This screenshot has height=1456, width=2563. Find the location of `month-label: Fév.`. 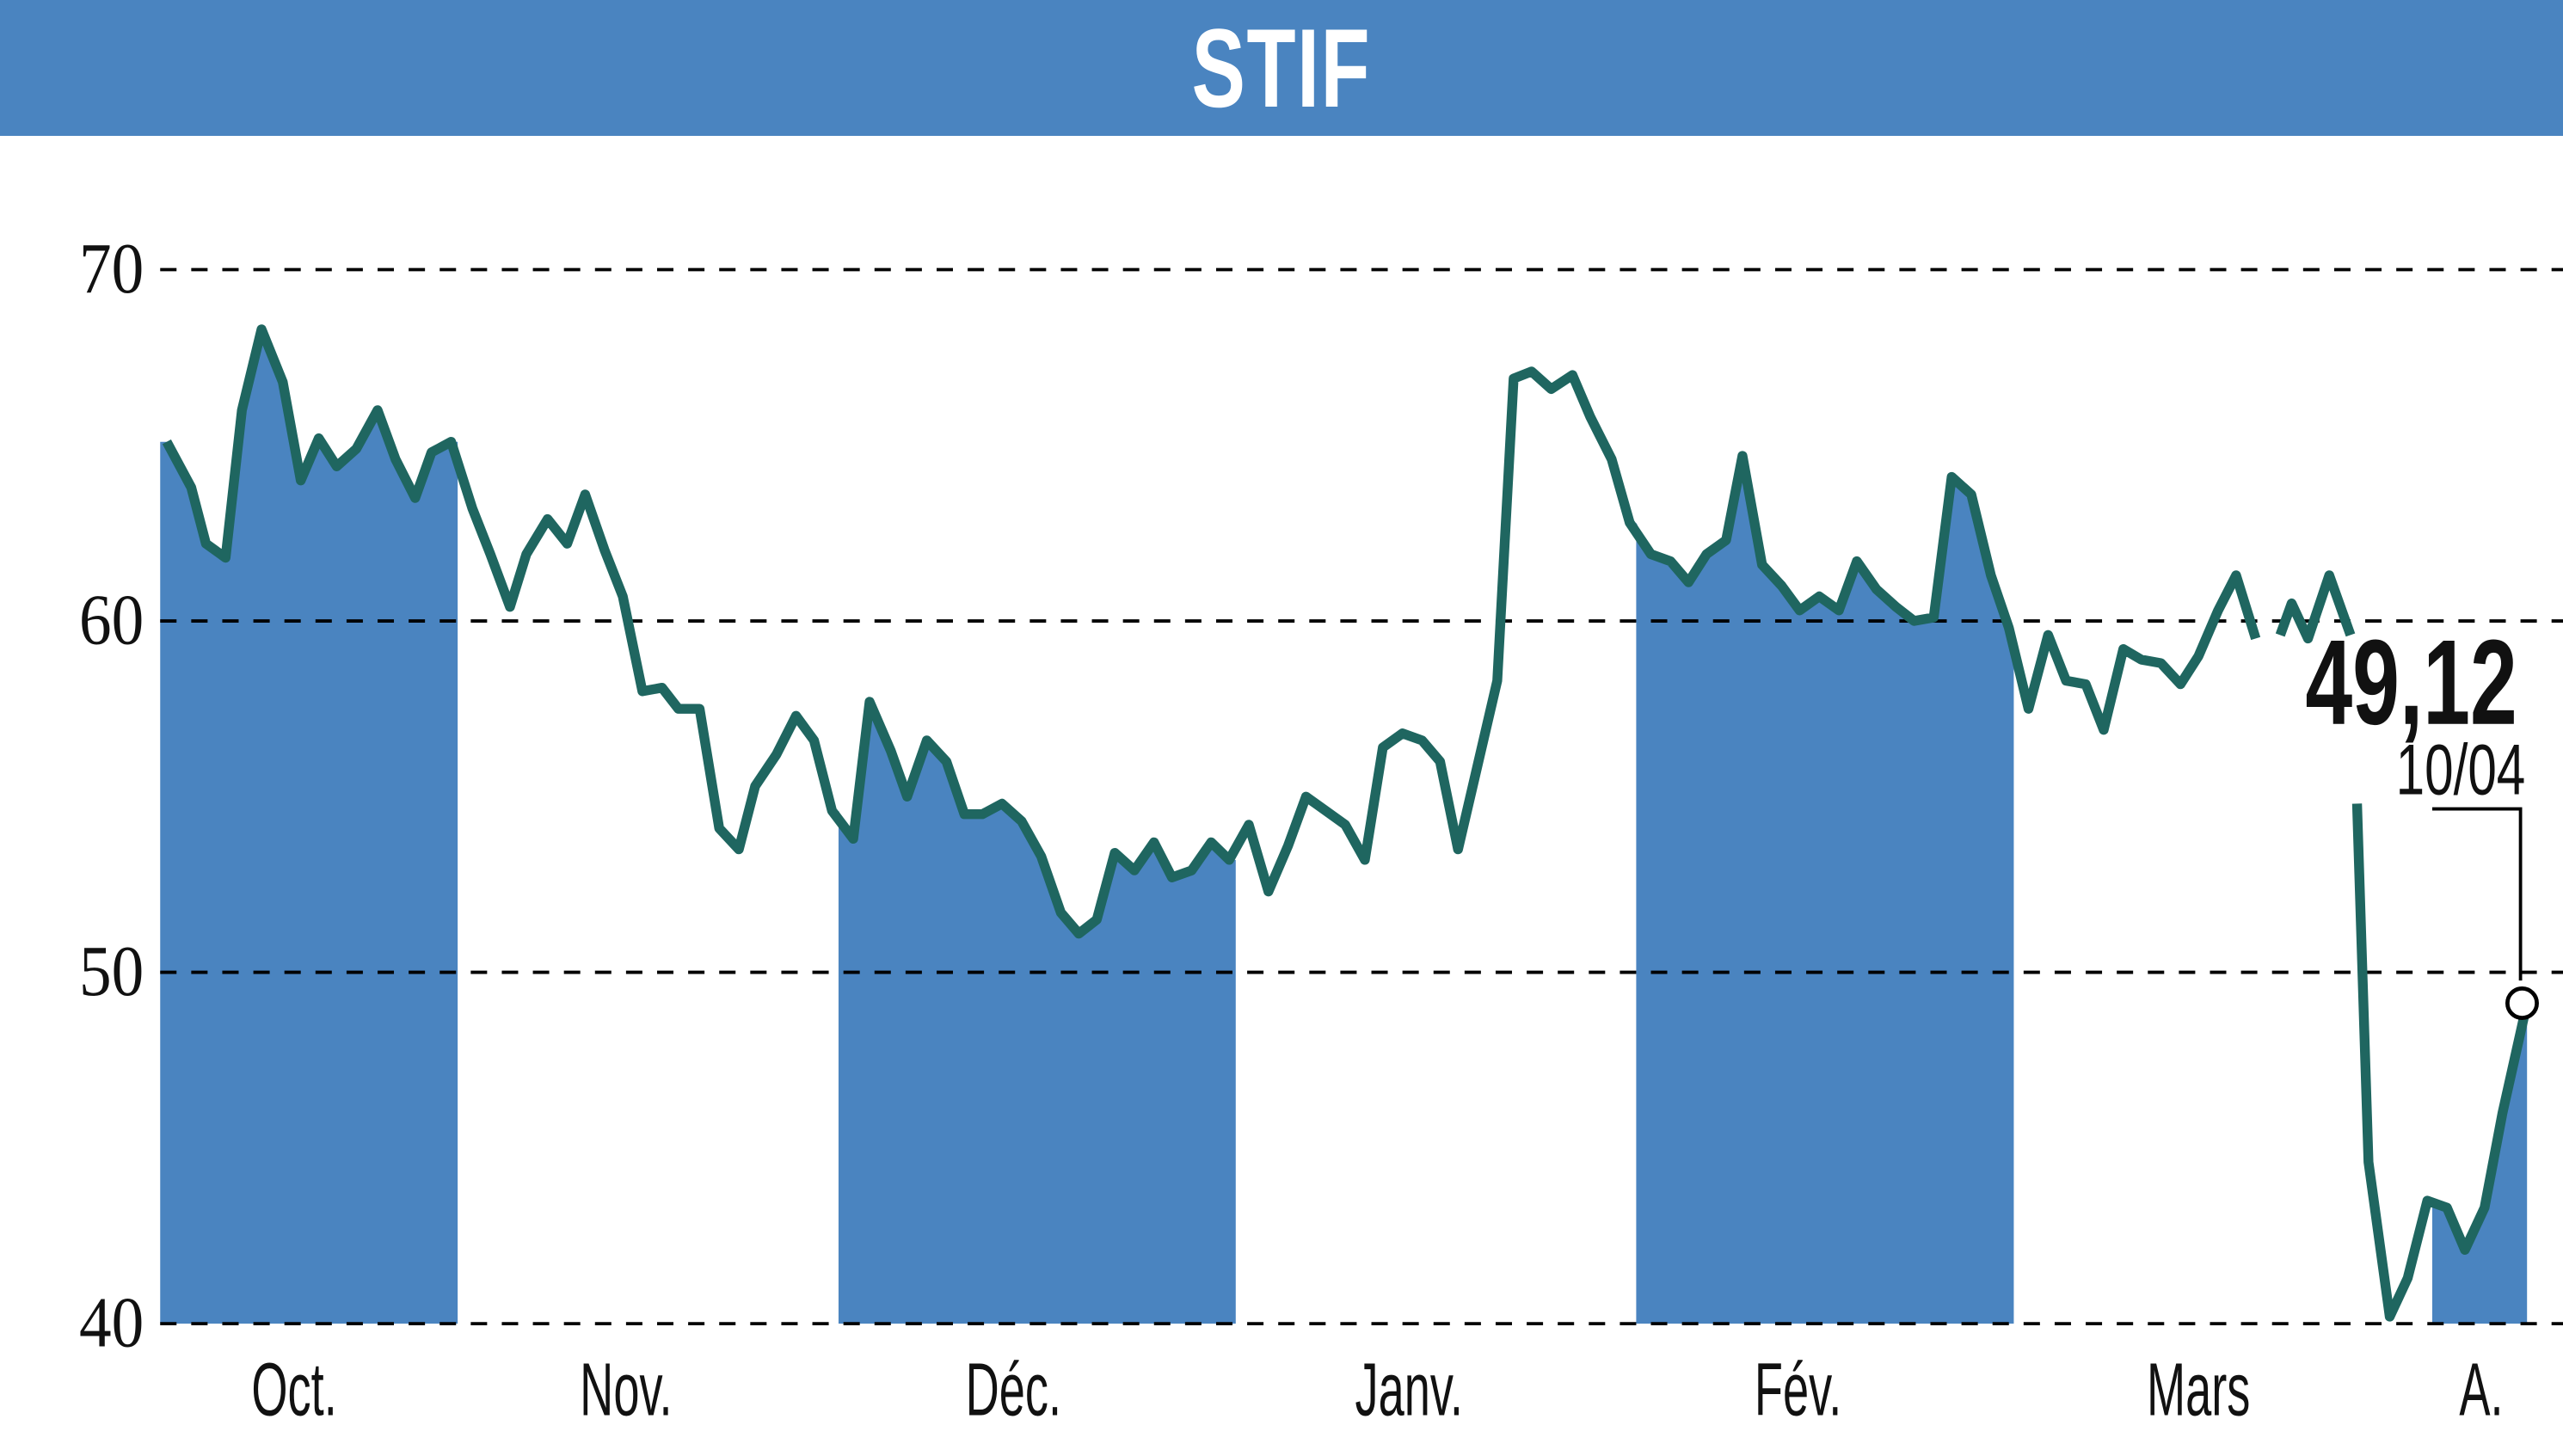

month-label: Fév. is located at coordinates (1798, 1390).